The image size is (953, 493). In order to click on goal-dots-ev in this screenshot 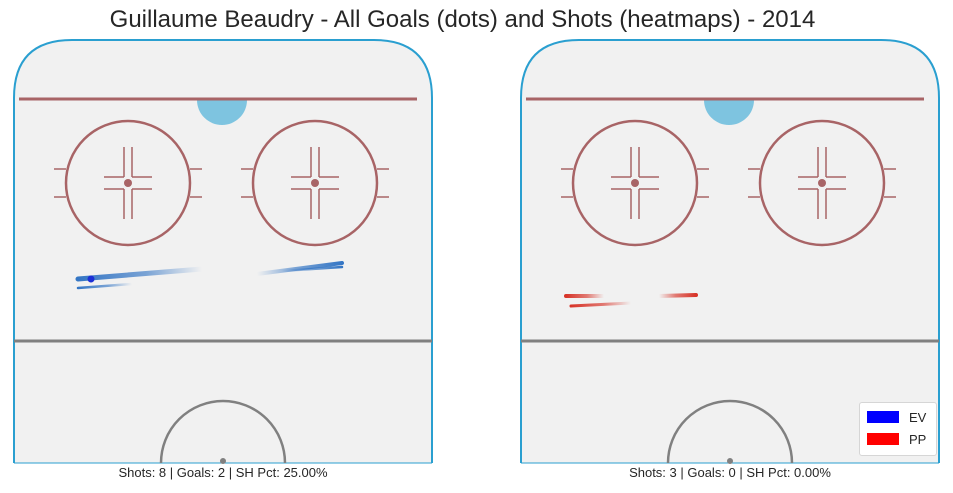, I will do `click(91, 279)`.